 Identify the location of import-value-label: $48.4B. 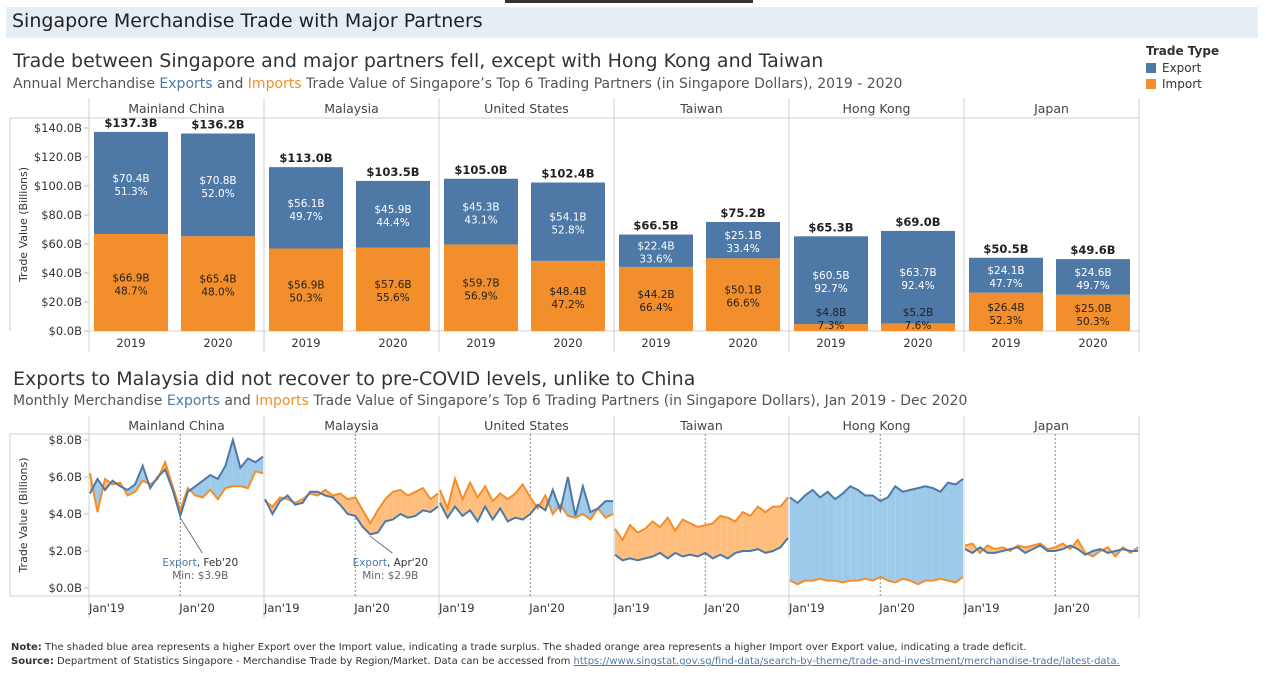
(567, 292).